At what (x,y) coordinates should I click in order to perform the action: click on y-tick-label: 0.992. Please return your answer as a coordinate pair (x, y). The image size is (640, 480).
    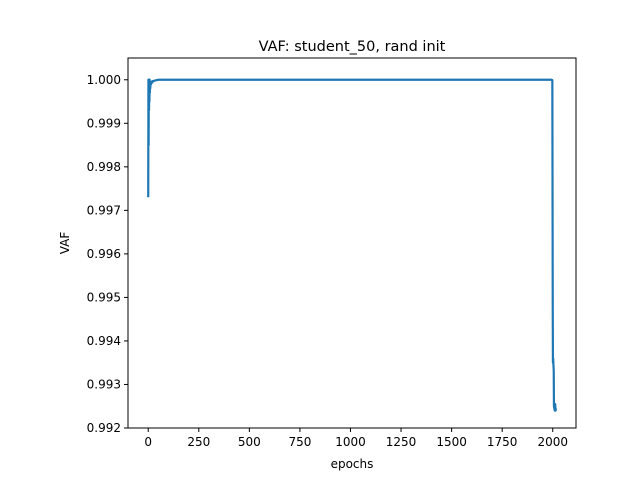
    Looking at the image, I should click on (104, 428).